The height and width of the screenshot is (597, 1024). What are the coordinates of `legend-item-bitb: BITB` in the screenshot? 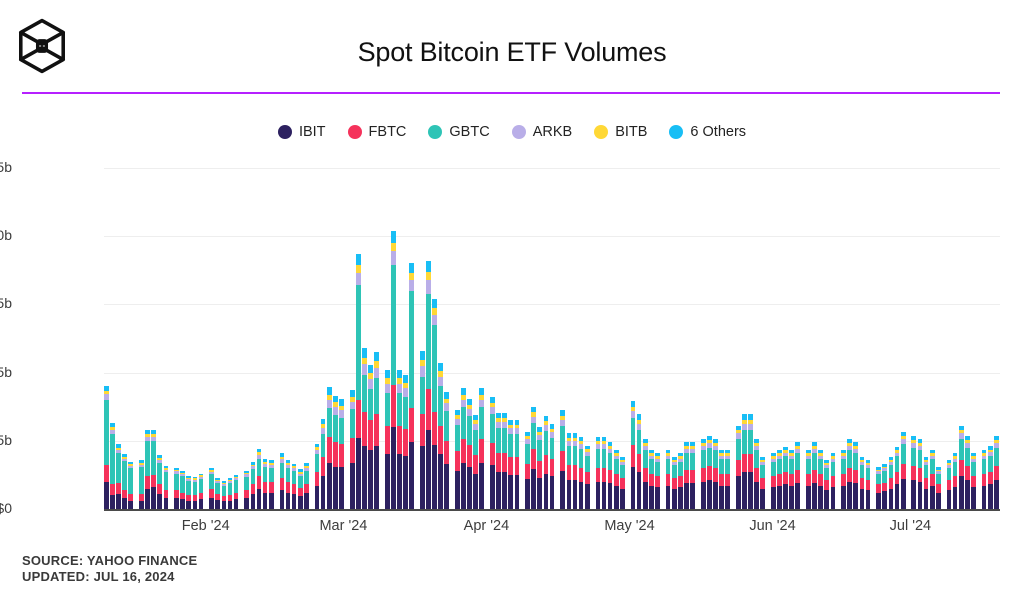 It's located at (620, 132).